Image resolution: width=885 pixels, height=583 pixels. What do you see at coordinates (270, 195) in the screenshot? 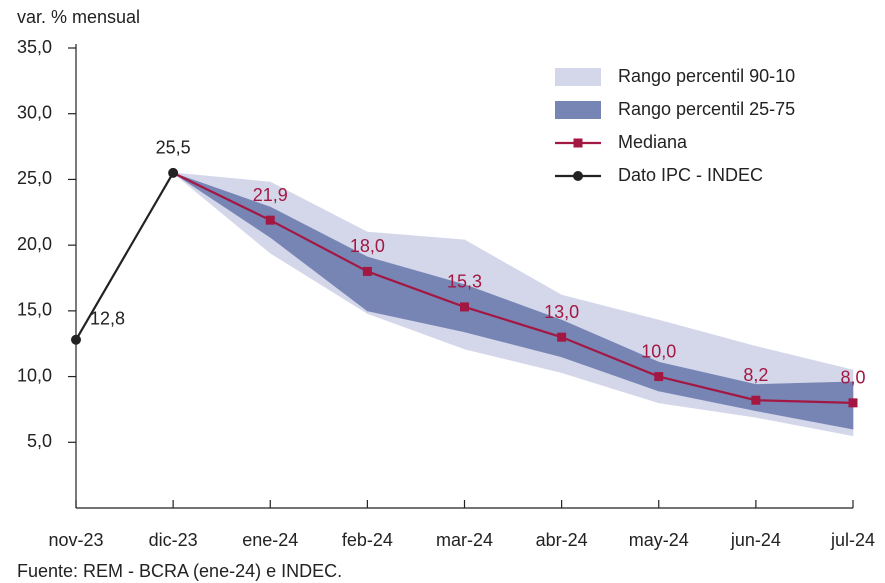
I see `data-label: 21,9` at bounding box center [270, 195].